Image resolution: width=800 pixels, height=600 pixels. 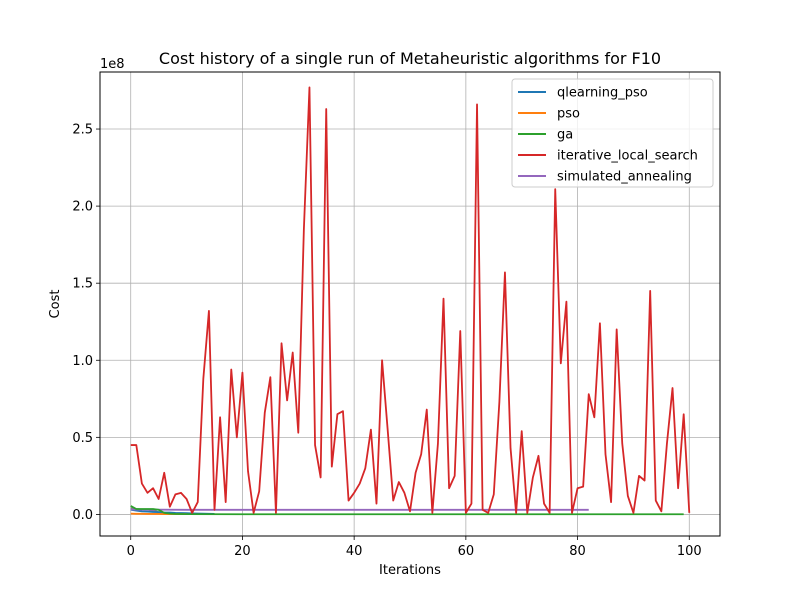 What do you see at coordinates (82, 130) in the screenshot?
I see `y-tick-label: 2.5` at bounding box center [82, 130].